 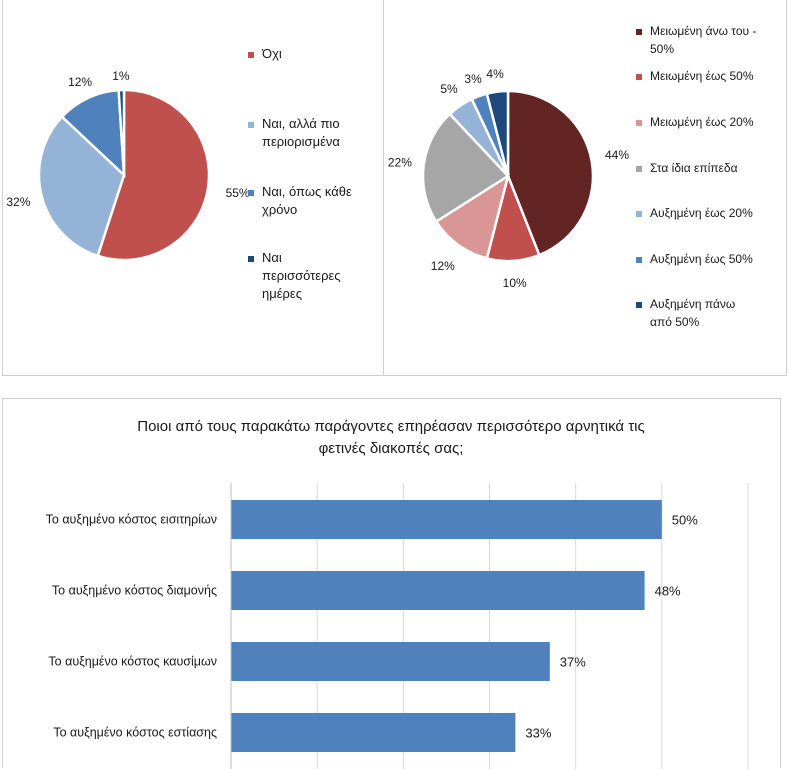 I want to click on pie2-legend-label-2: Μειωμένη έως 20%, so click(x=702, y=122).